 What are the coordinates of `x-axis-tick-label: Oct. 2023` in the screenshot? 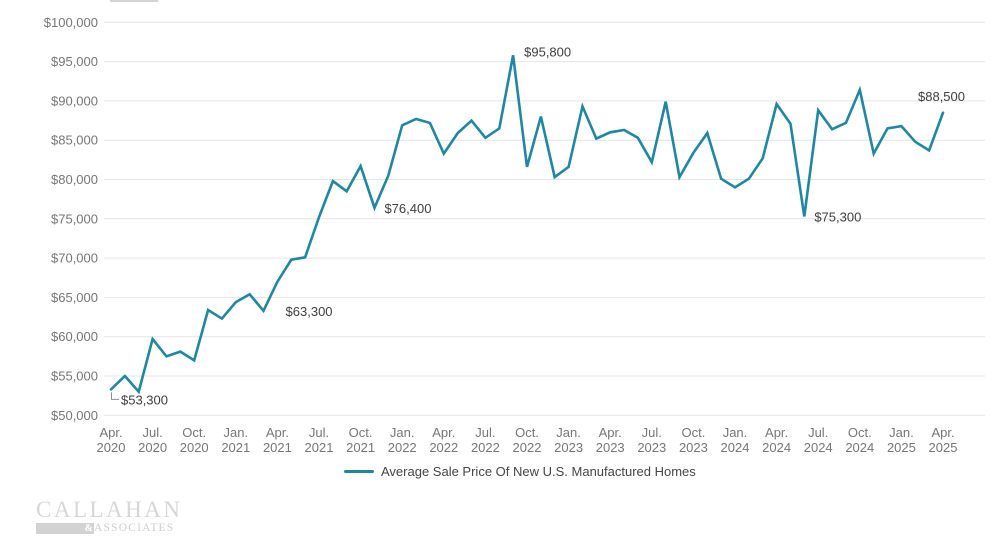 It's located at (693, 440).